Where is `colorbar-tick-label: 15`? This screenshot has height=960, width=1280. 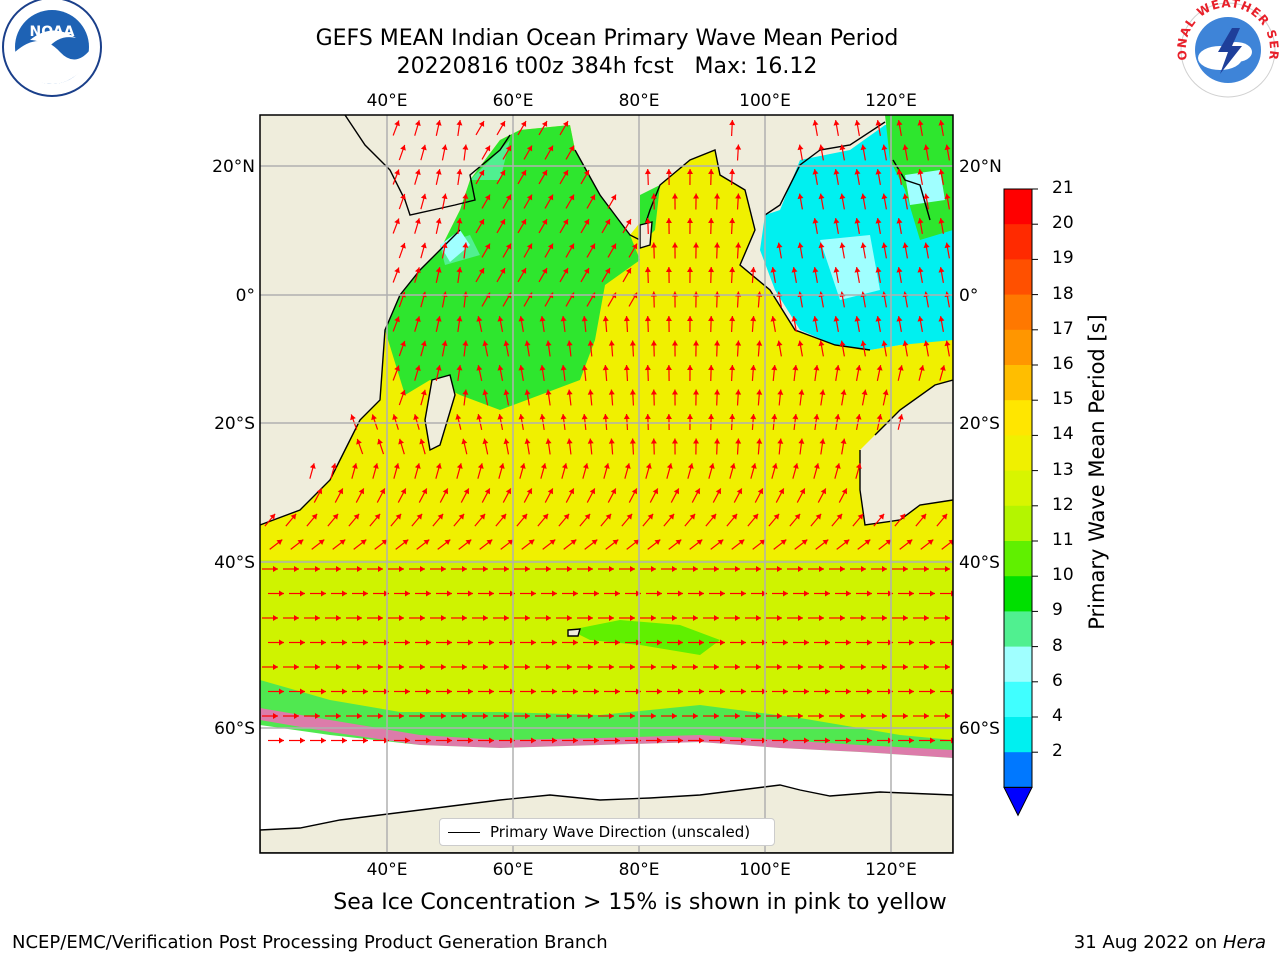 colorbar-tick-label: 15 is located at coordinates (1063, 399).